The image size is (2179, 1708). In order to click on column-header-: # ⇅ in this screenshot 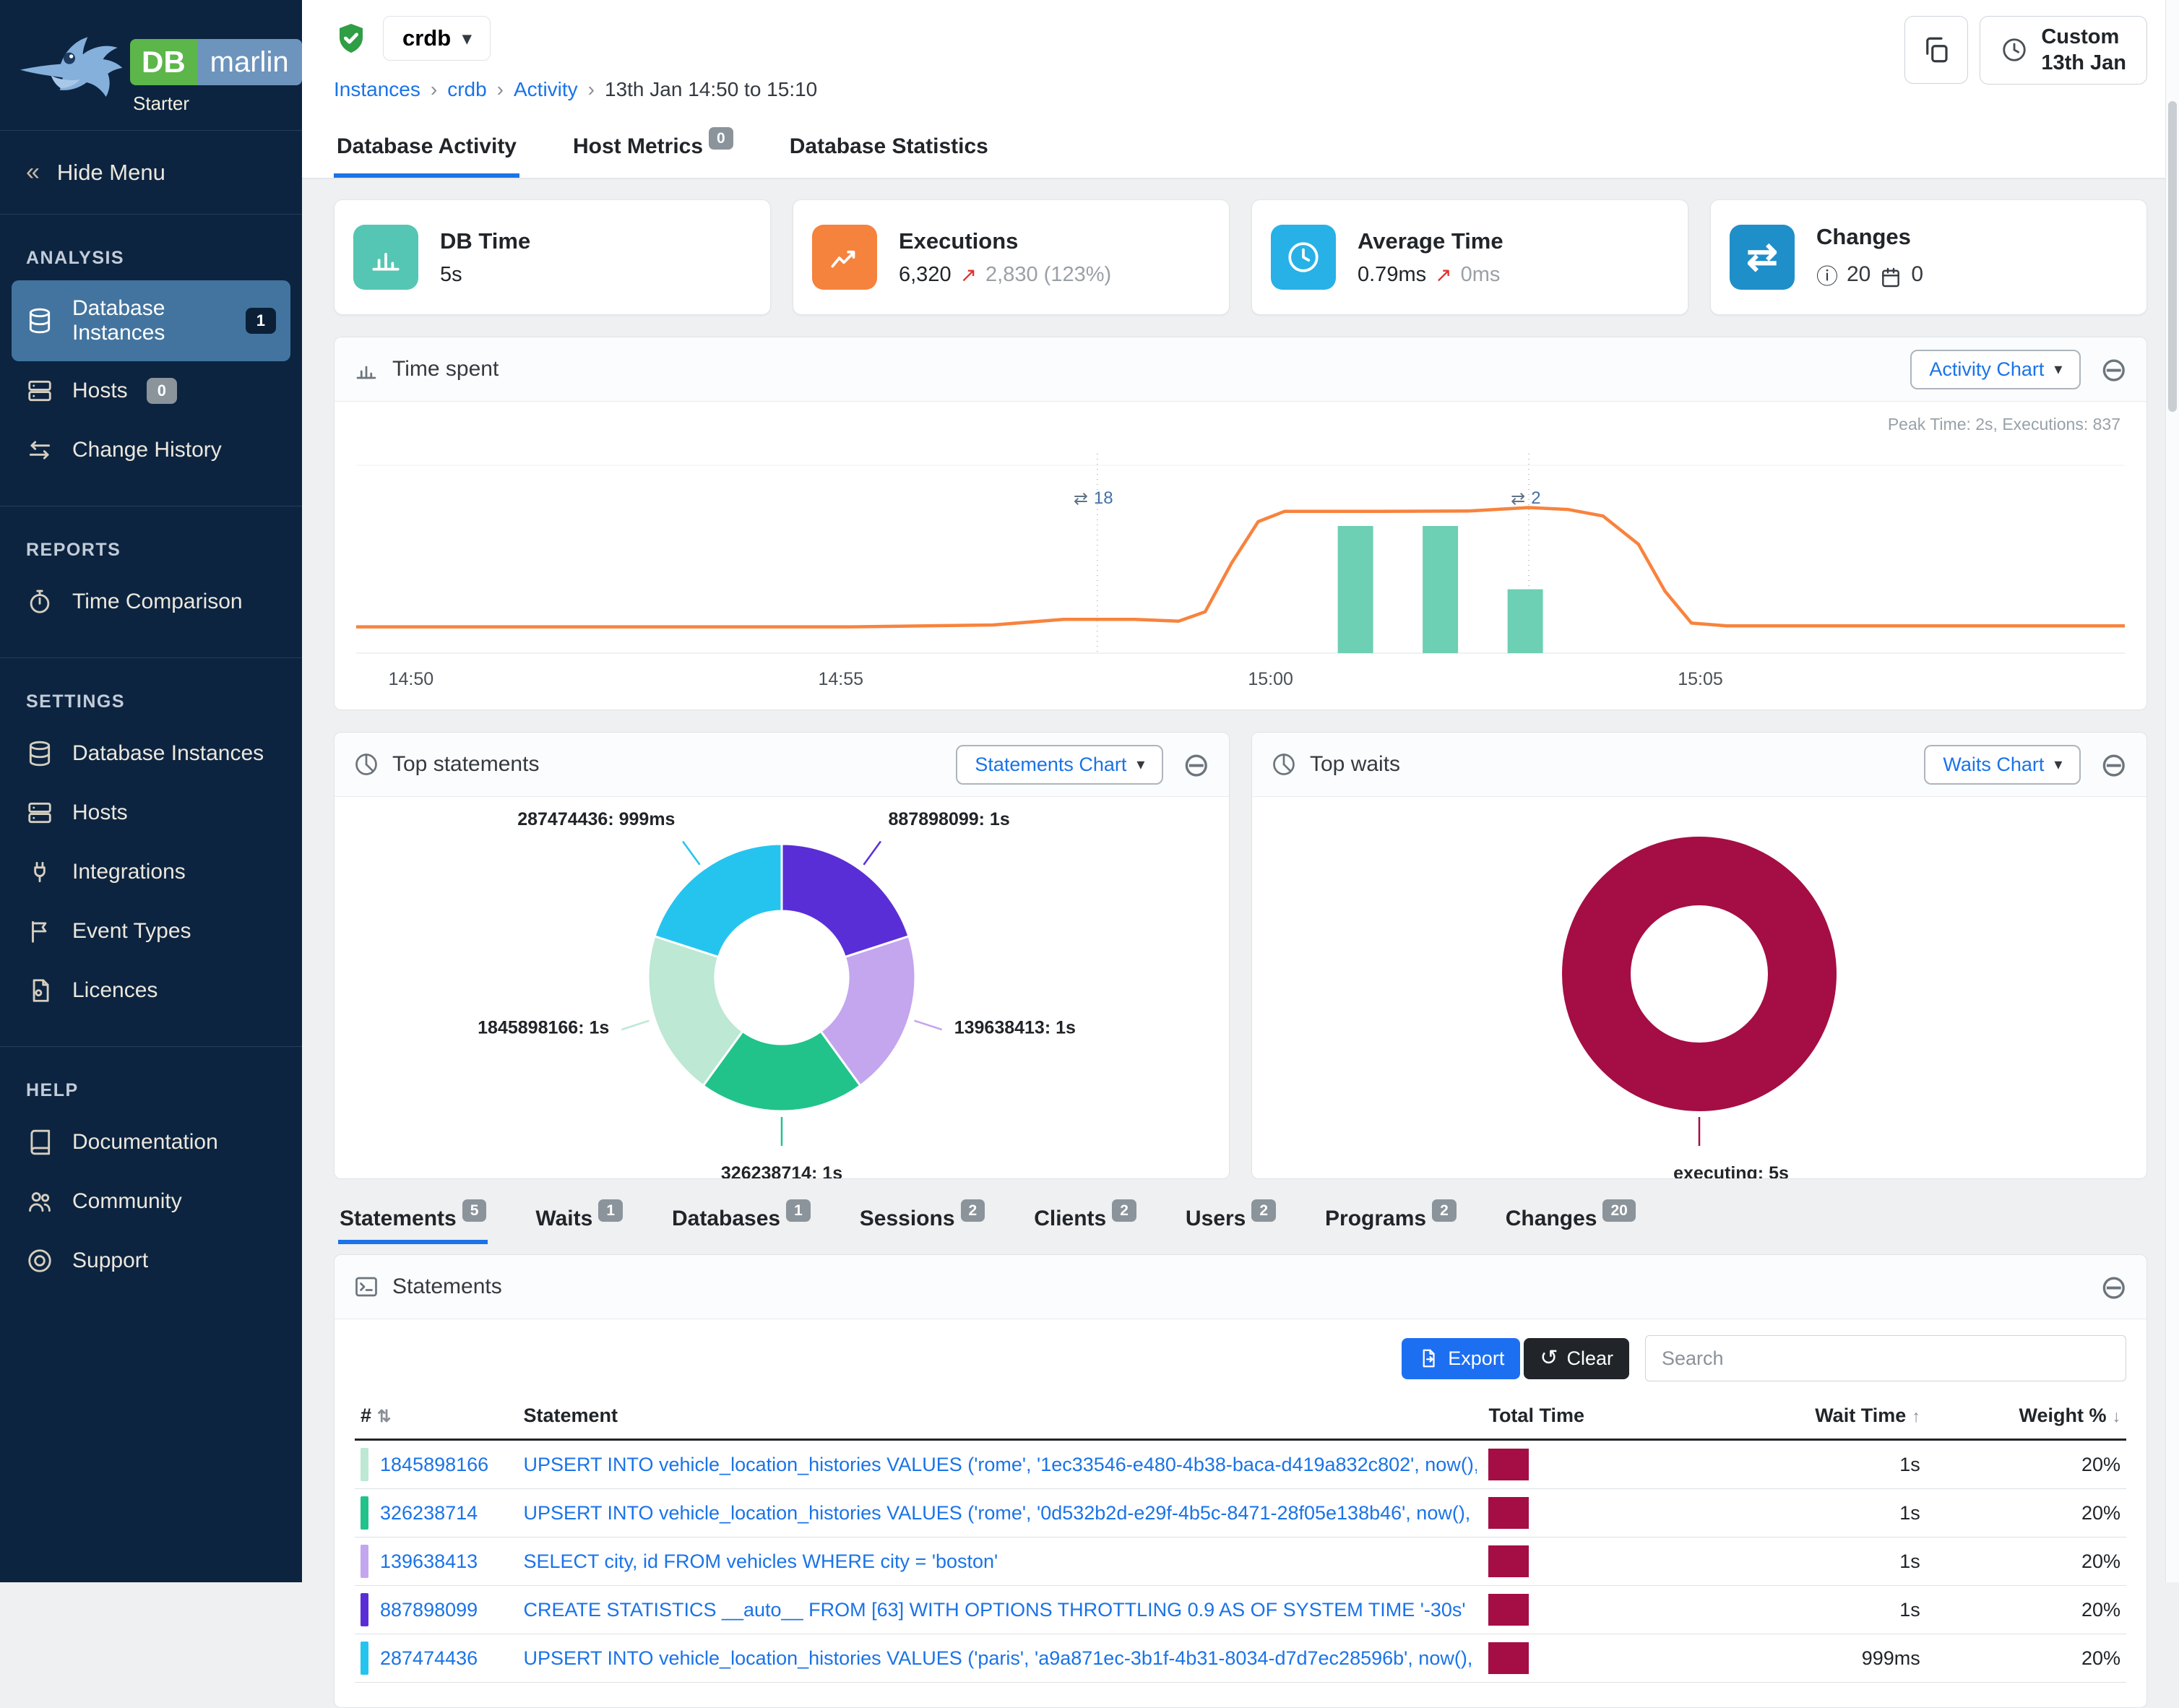, I will do `click(436, 1417)`.